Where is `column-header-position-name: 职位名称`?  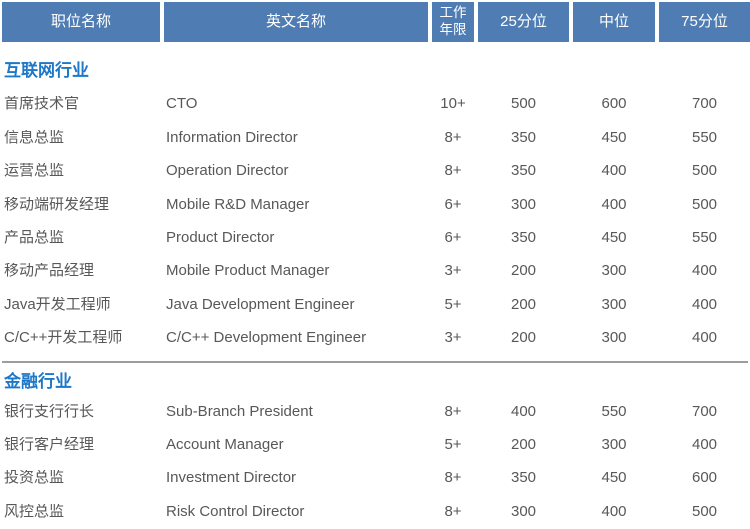 column-header-position-name: 职位名称 is located at coordinates (81, 22).